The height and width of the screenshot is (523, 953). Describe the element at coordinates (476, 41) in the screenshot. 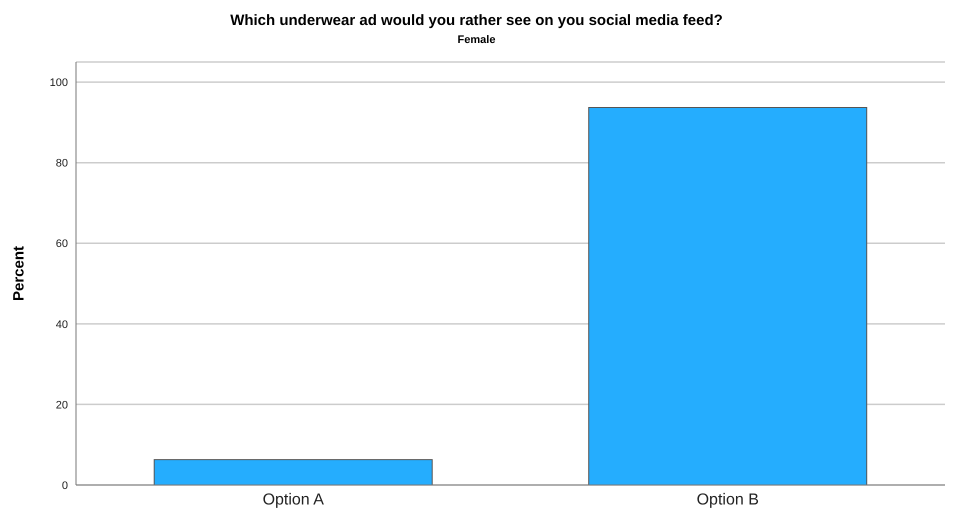

I see `chart-subtitle: Female` at that location.